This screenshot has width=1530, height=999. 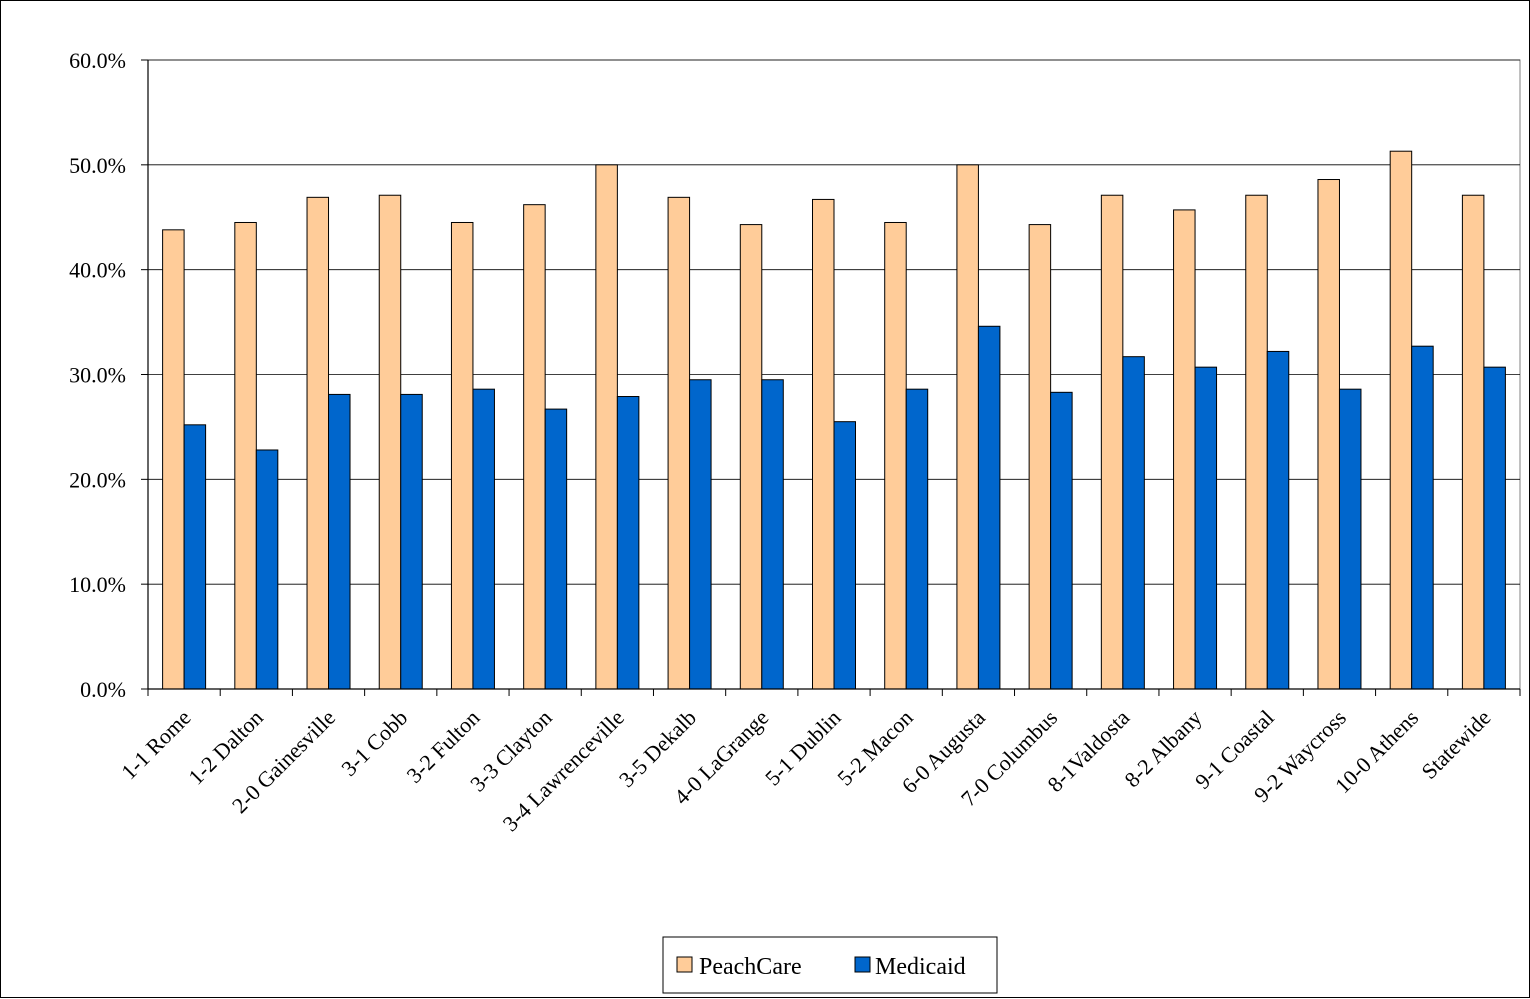 I want to click on legend-box, so click(x=830, y=965).